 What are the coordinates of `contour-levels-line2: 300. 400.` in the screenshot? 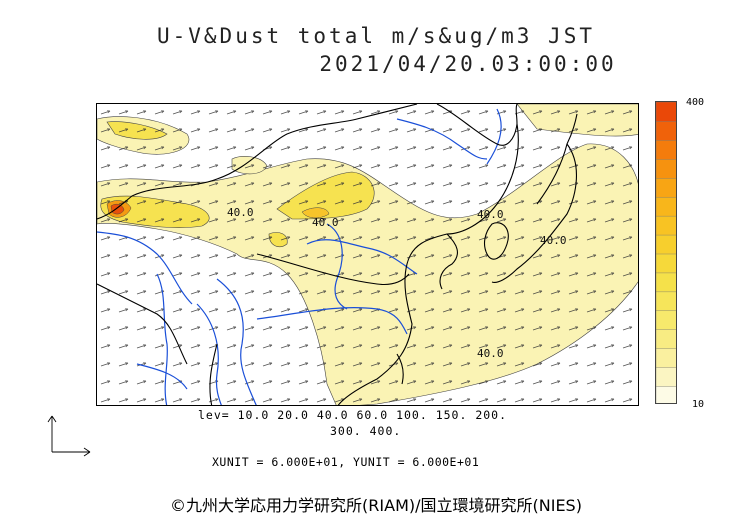 It's located at (366, 431).